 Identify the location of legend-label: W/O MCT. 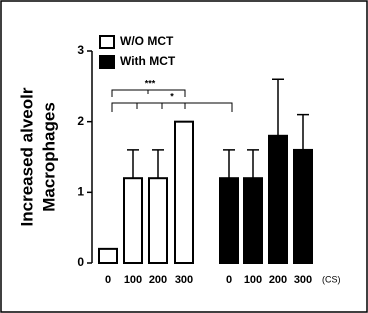
(147, 41).